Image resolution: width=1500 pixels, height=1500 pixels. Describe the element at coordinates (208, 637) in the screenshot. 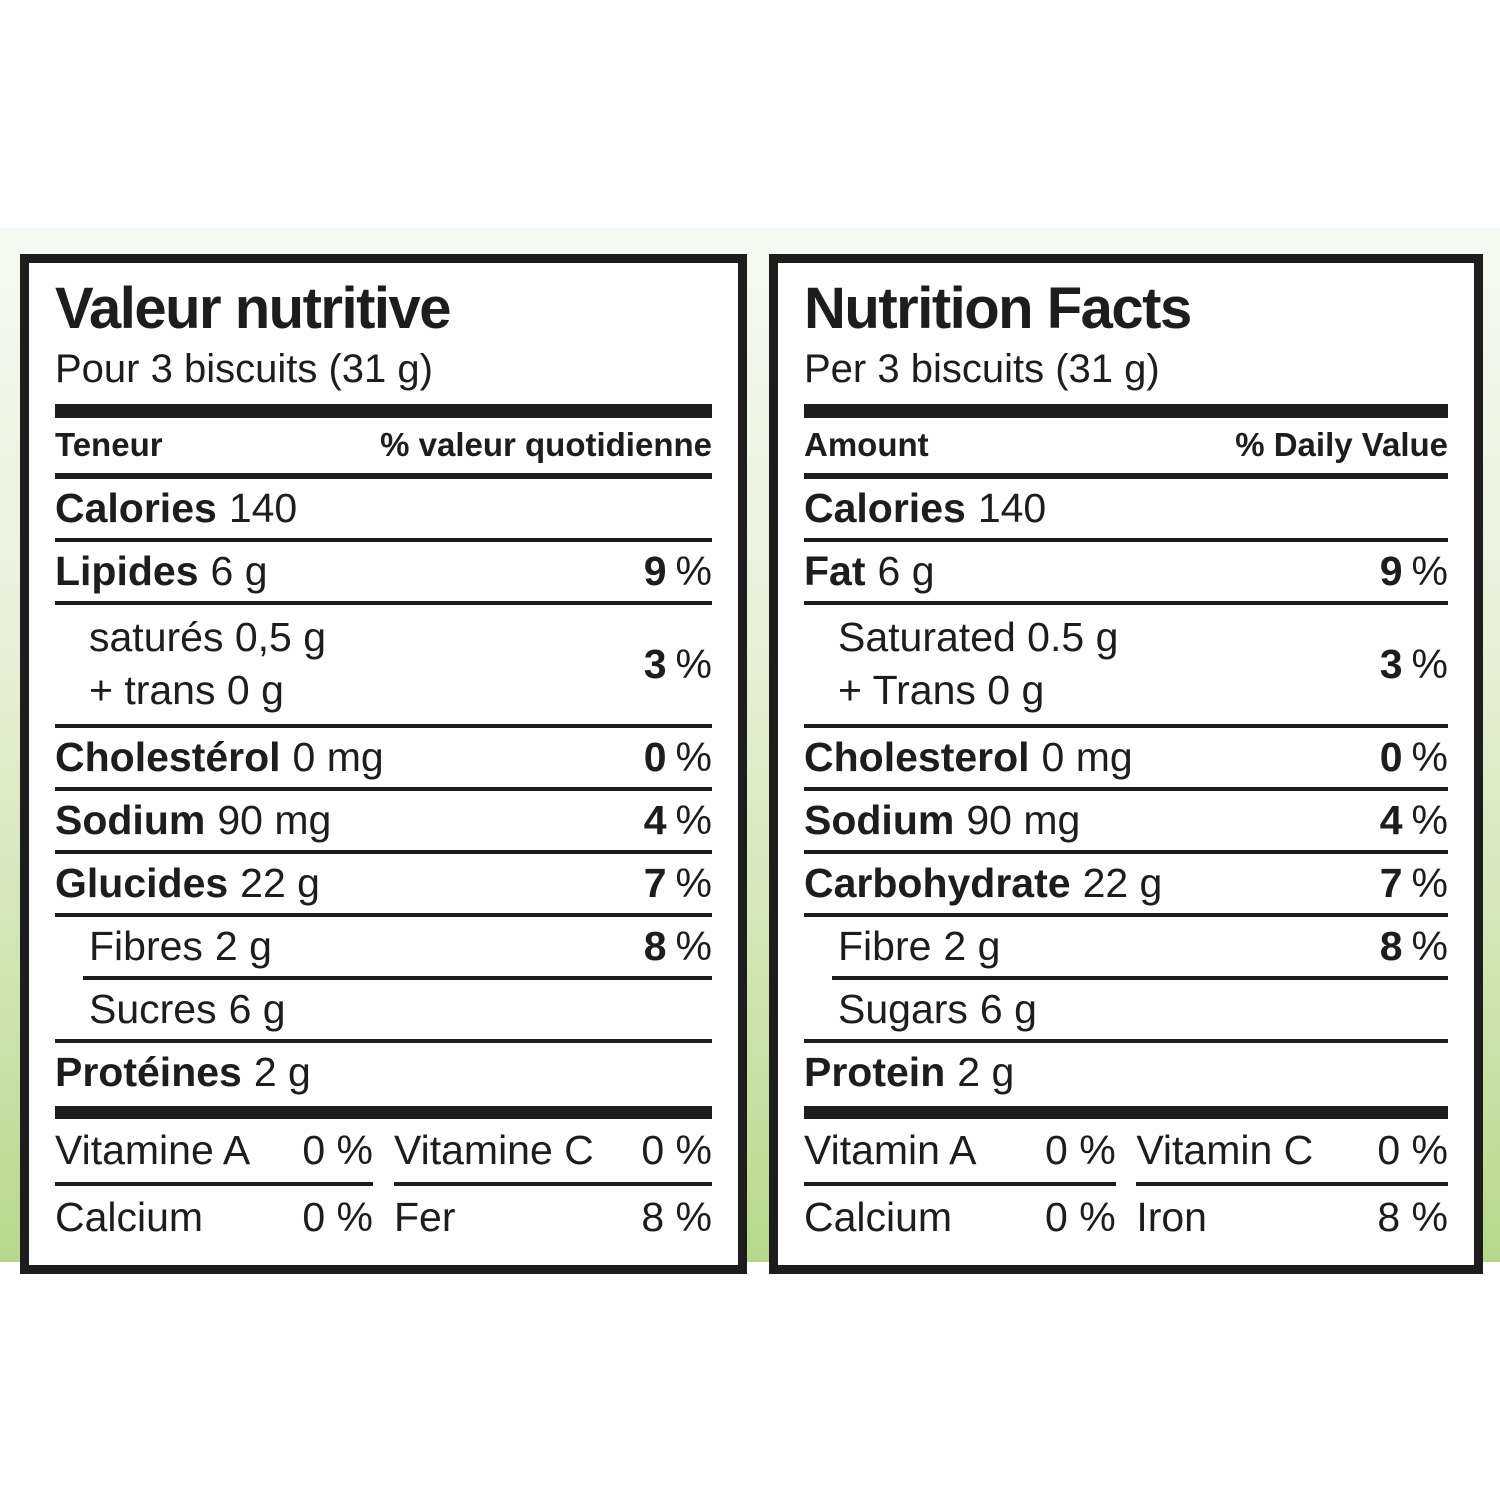

I see `saturated-line1-fr: saturés 0,5 g` at that location.